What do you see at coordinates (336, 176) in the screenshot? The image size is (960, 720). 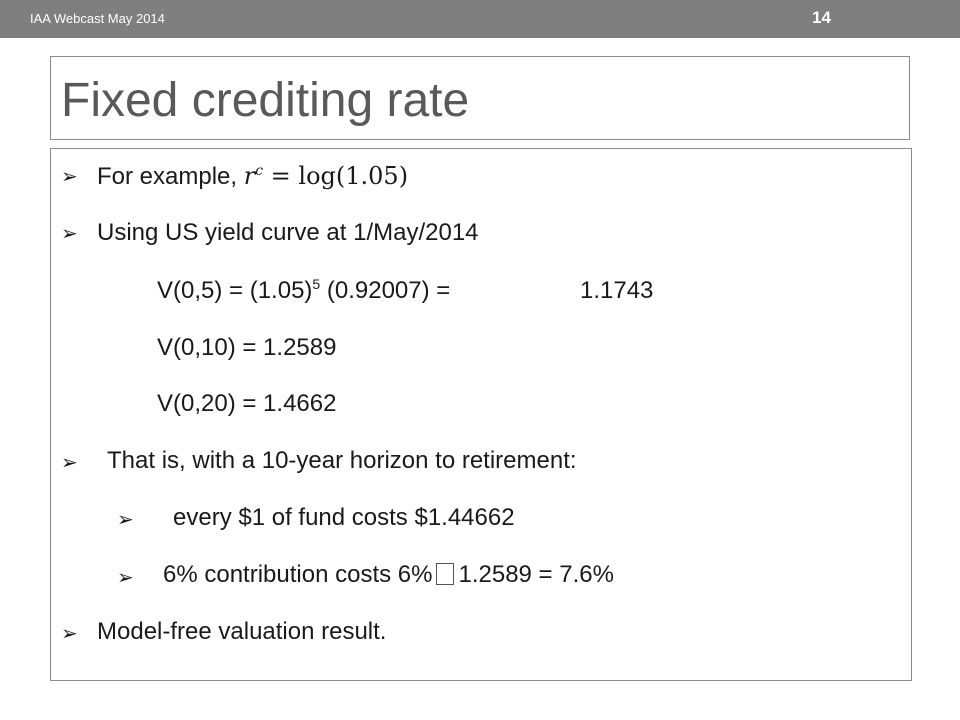 I see `math-expression: = log(1.05)` at bounding box center [336, 176].